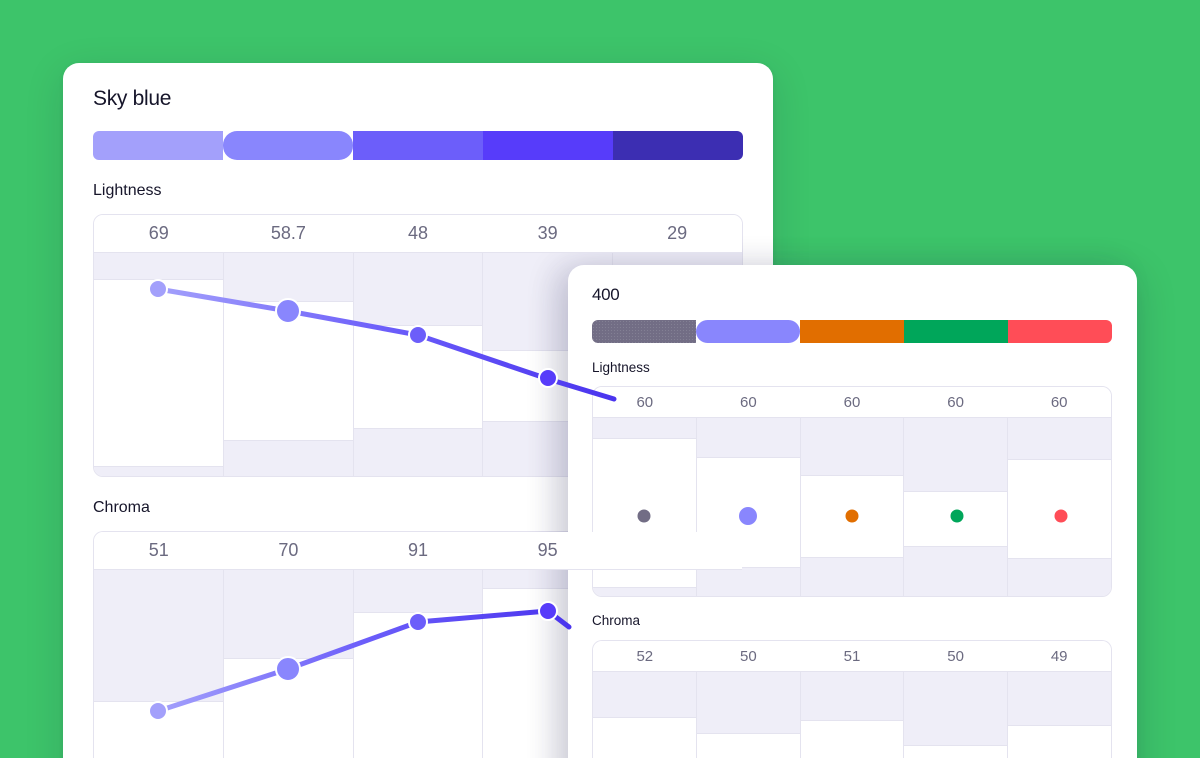 The image size is (1200, 758). What do you see at coordinates (606, 294) in the screenshot?
I see `palette-title: 400` at bounding box center [606, 294].